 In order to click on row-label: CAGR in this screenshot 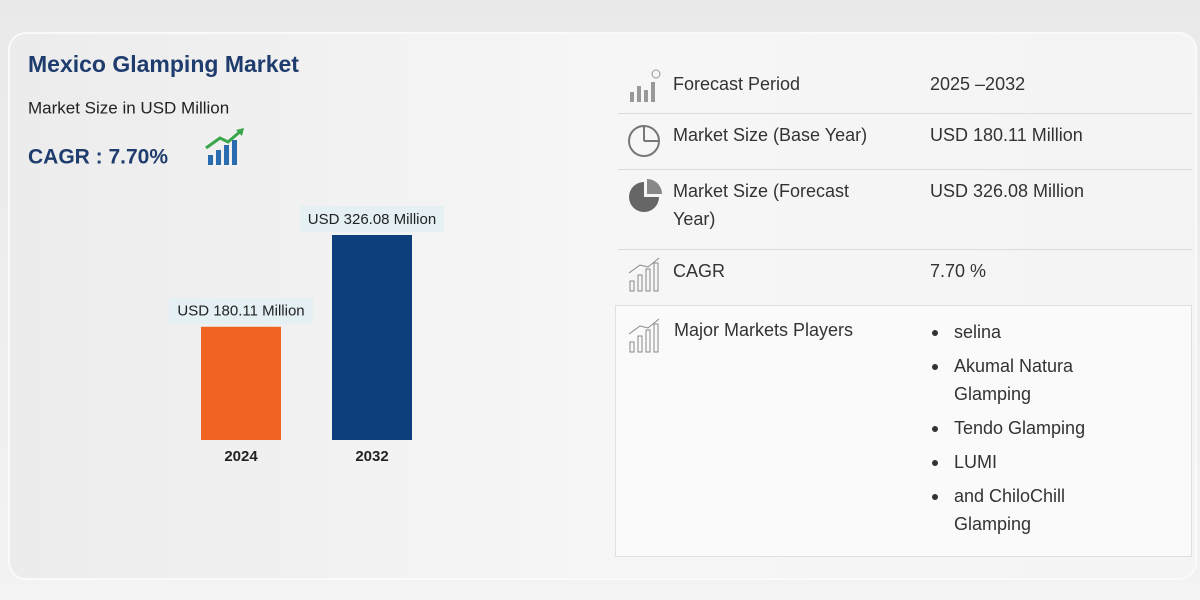, I will do `click(699, 271)`.